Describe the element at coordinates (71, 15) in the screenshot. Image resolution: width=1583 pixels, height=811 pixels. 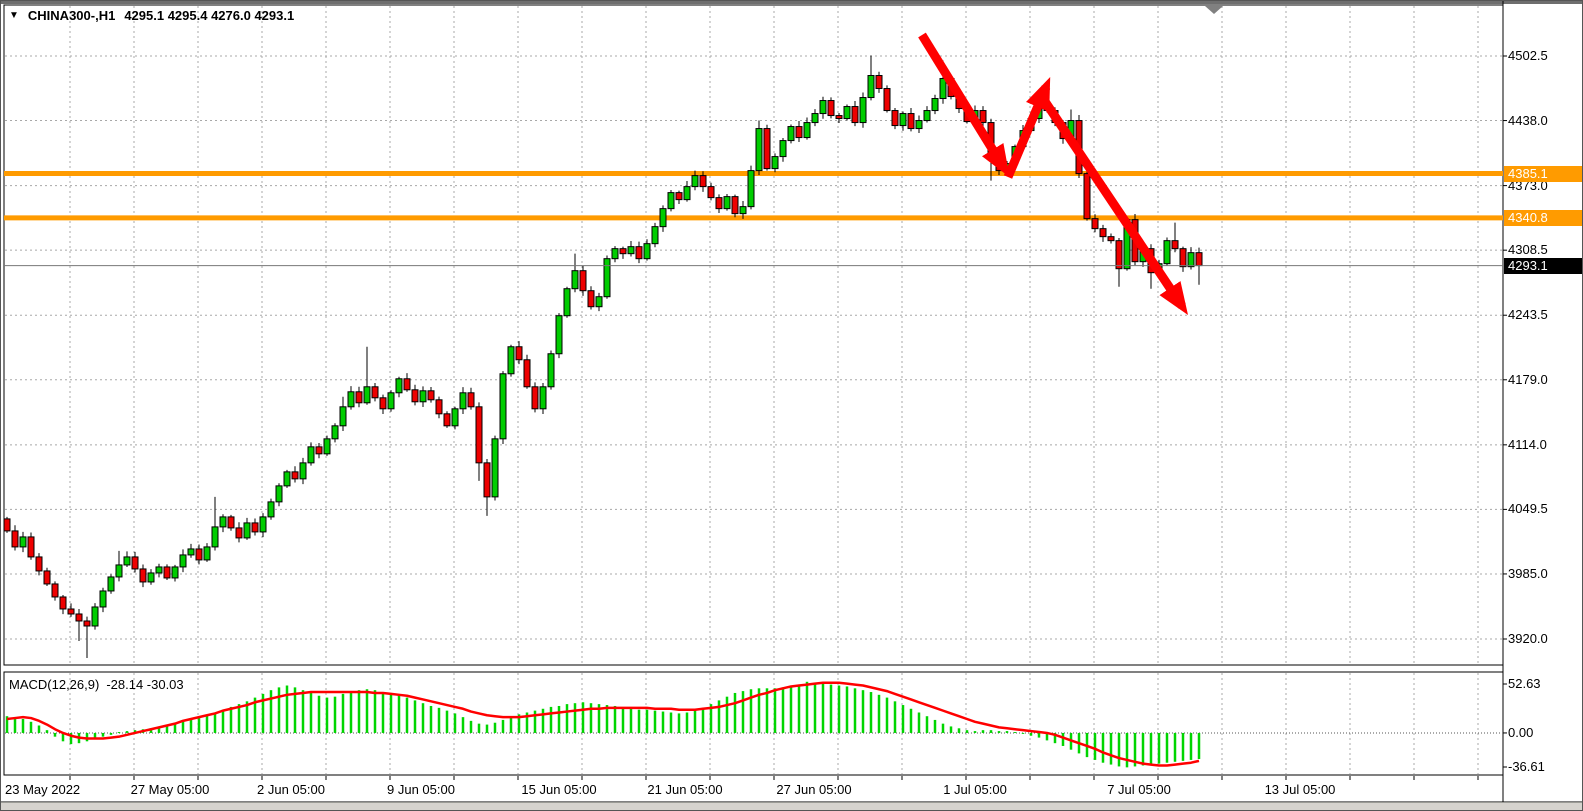
I see `symbol-timeframe-label: CHINA300-,H1` at that location.